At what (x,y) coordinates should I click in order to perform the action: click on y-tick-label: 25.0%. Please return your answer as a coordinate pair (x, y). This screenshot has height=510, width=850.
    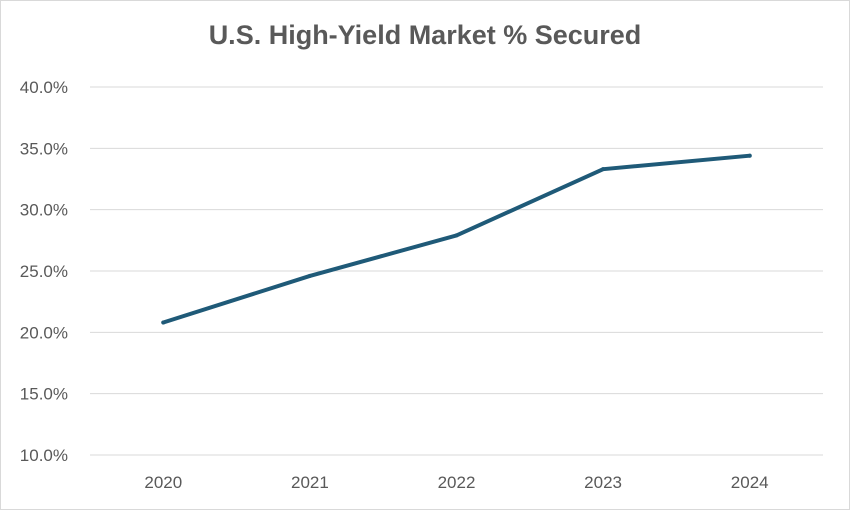
    Looking at the image, I should click on (44, 271).